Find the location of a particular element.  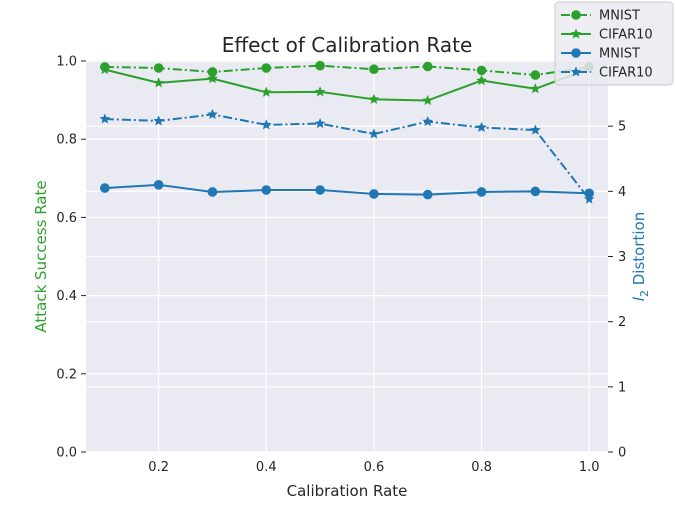

legend: MNIST CIFAR10 MNIST CIFAR10 is located at coordinates (614, 43).